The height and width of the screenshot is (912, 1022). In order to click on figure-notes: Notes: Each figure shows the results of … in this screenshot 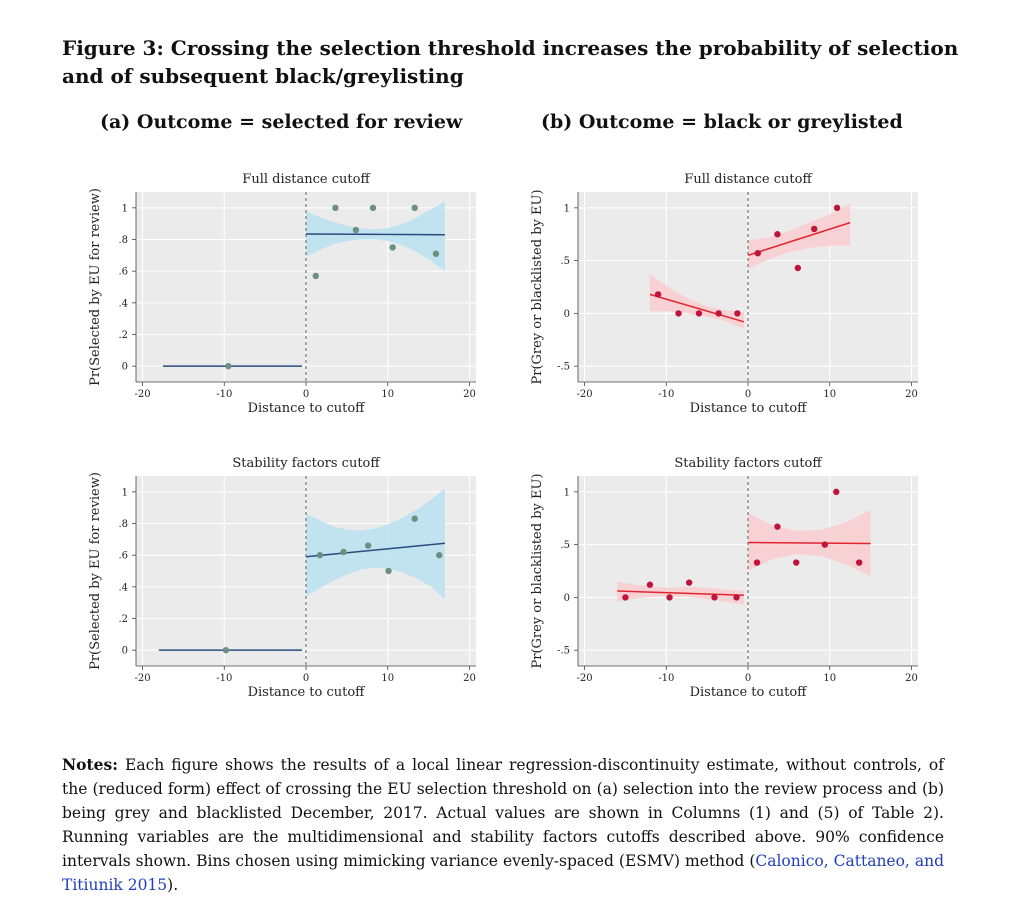, I will do `click(503, 825)`.